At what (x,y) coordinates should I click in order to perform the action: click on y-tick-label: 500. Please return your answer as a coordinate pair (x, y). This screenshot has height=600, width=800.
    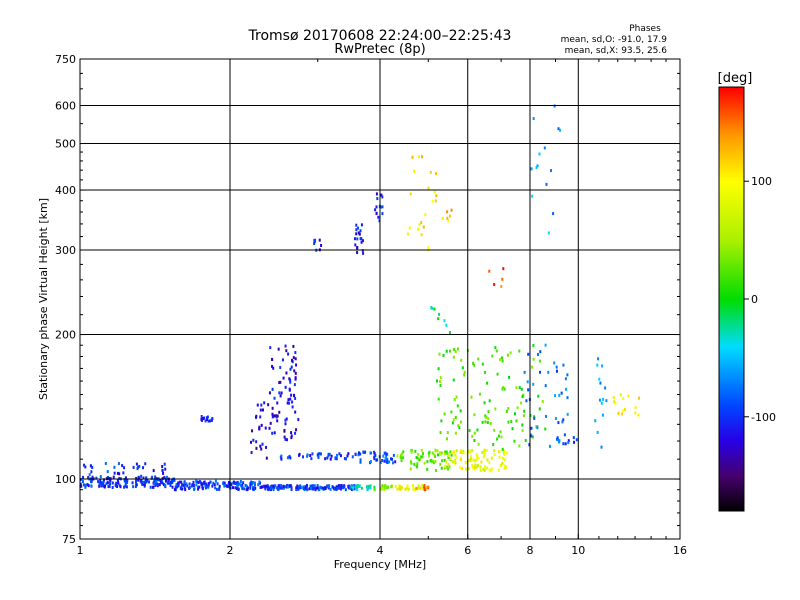
    Looking at the image, I should click on (65, 144).